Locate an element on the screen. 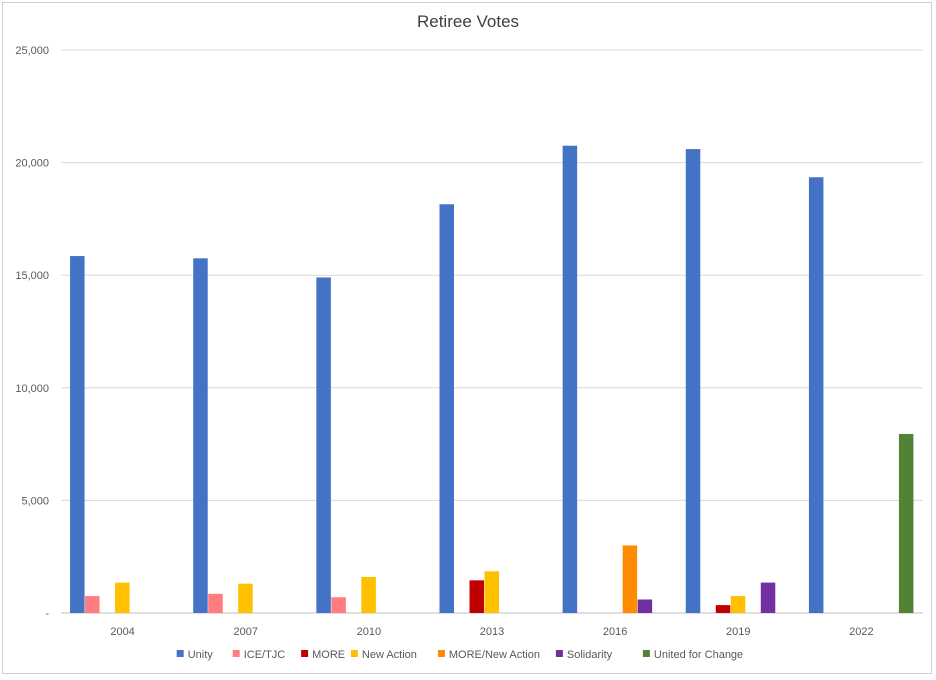  bar-new-action-2010 is located at coordinates (368, 594).